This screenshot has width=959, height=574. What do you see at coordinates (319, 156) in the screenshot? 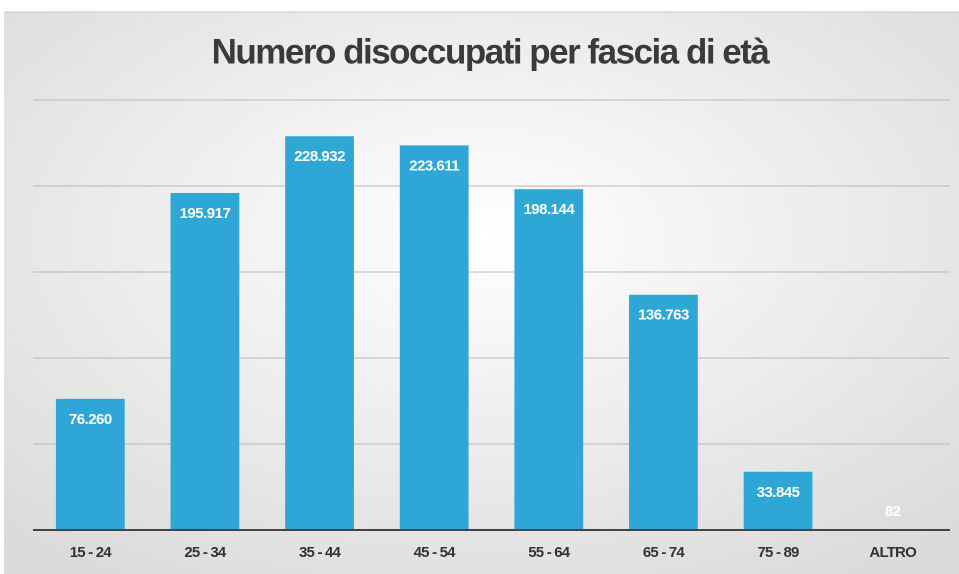
I see `data-label: 228.932` at bounding box center [319, 156].